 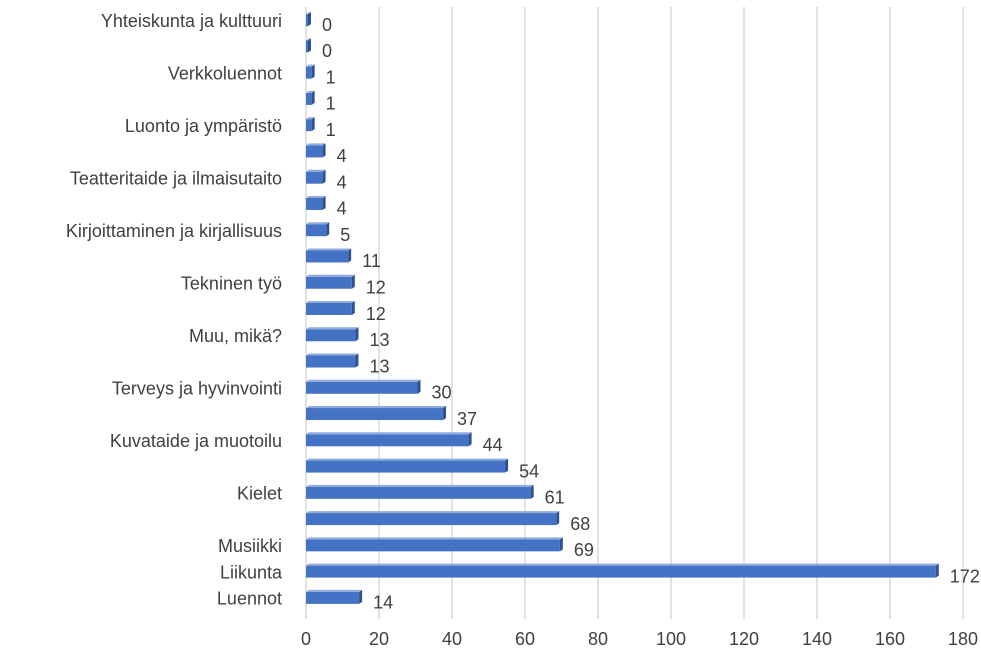 I want to click on value-label: 14, so click(x=383, y=603).